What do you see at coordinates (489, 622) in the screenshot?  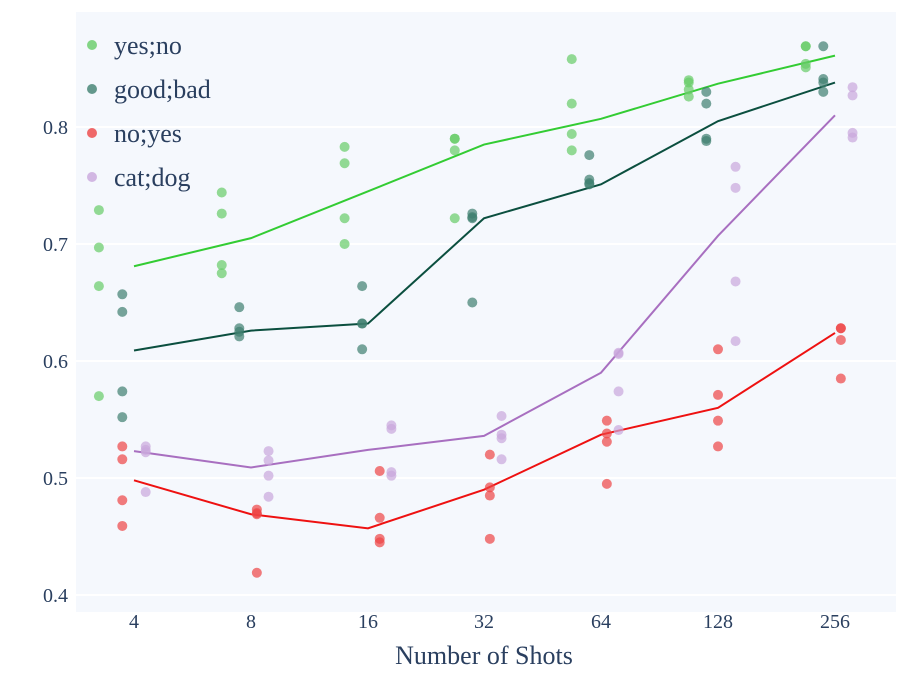 I see `x-axis-ticks: 4 8 16 32 64 128 256` at bounding box center [489, 622].